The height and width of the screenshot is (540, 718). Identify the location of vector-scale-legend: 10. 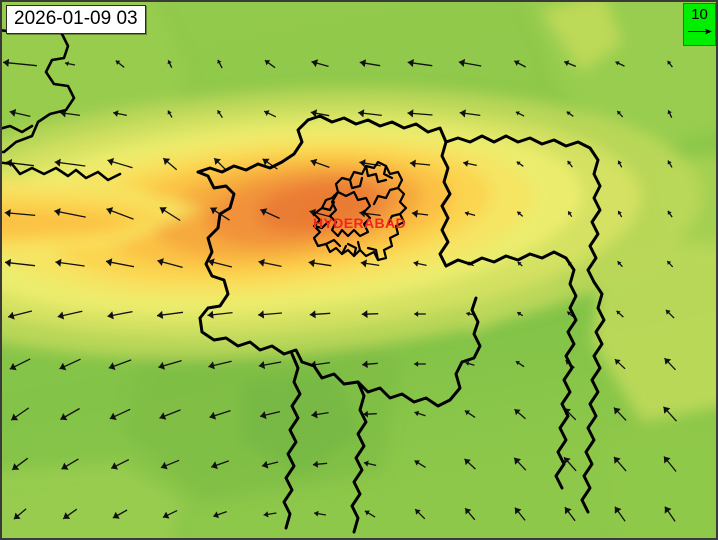
(699, 24).